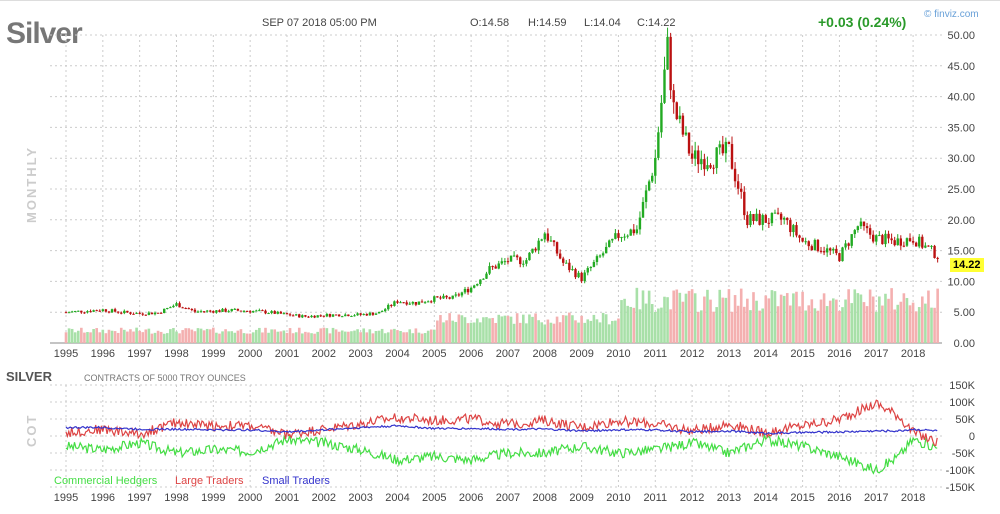  I want to click on price-tick-label: 50.00, so click(961, 36).